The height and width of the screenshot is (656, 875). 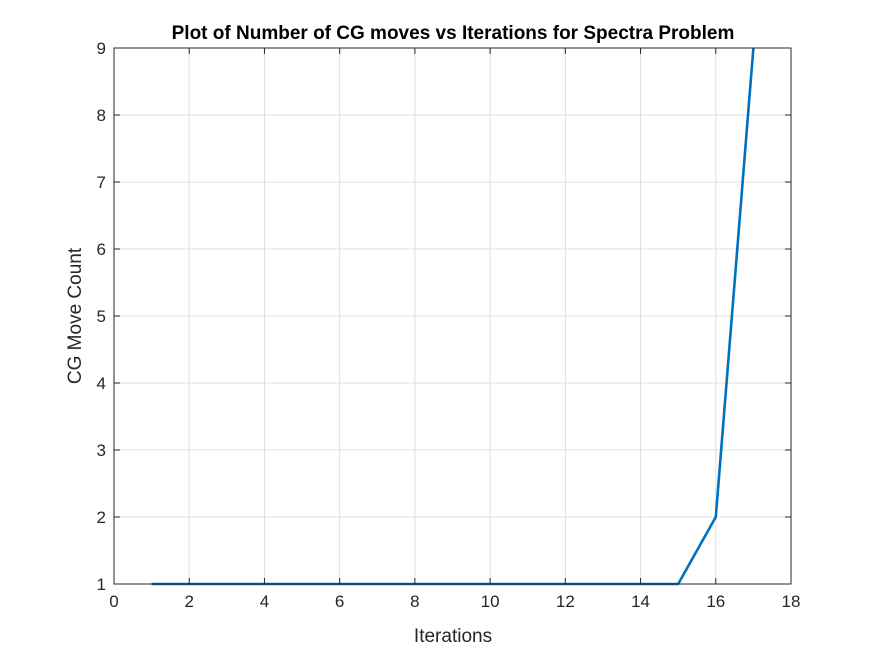 I want to click on x-tick-label: 10, so click(x=490, y=601).